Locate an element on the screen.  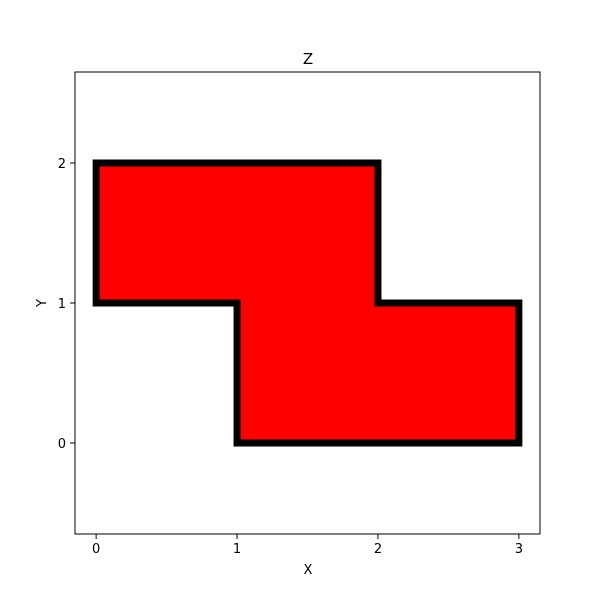
x-tick-label: 3 is located at coordinates (519, 549).